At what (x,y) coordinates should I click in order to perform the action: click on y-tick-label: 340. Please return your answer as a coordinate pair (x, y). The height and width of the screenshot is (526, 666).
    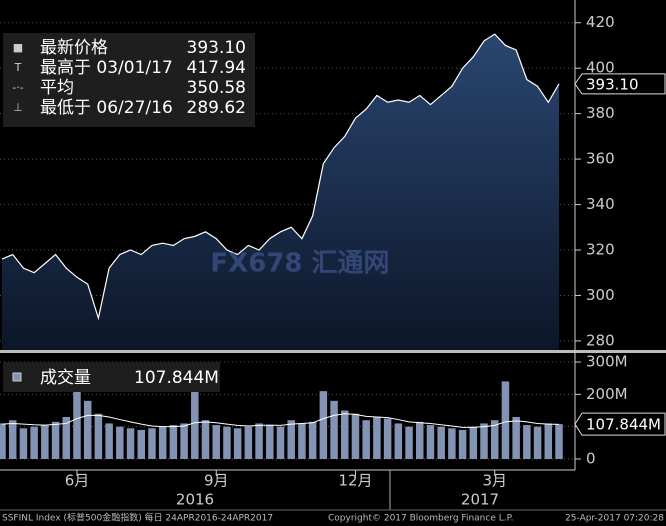
    Looking at the image, I should click on (600, 204).